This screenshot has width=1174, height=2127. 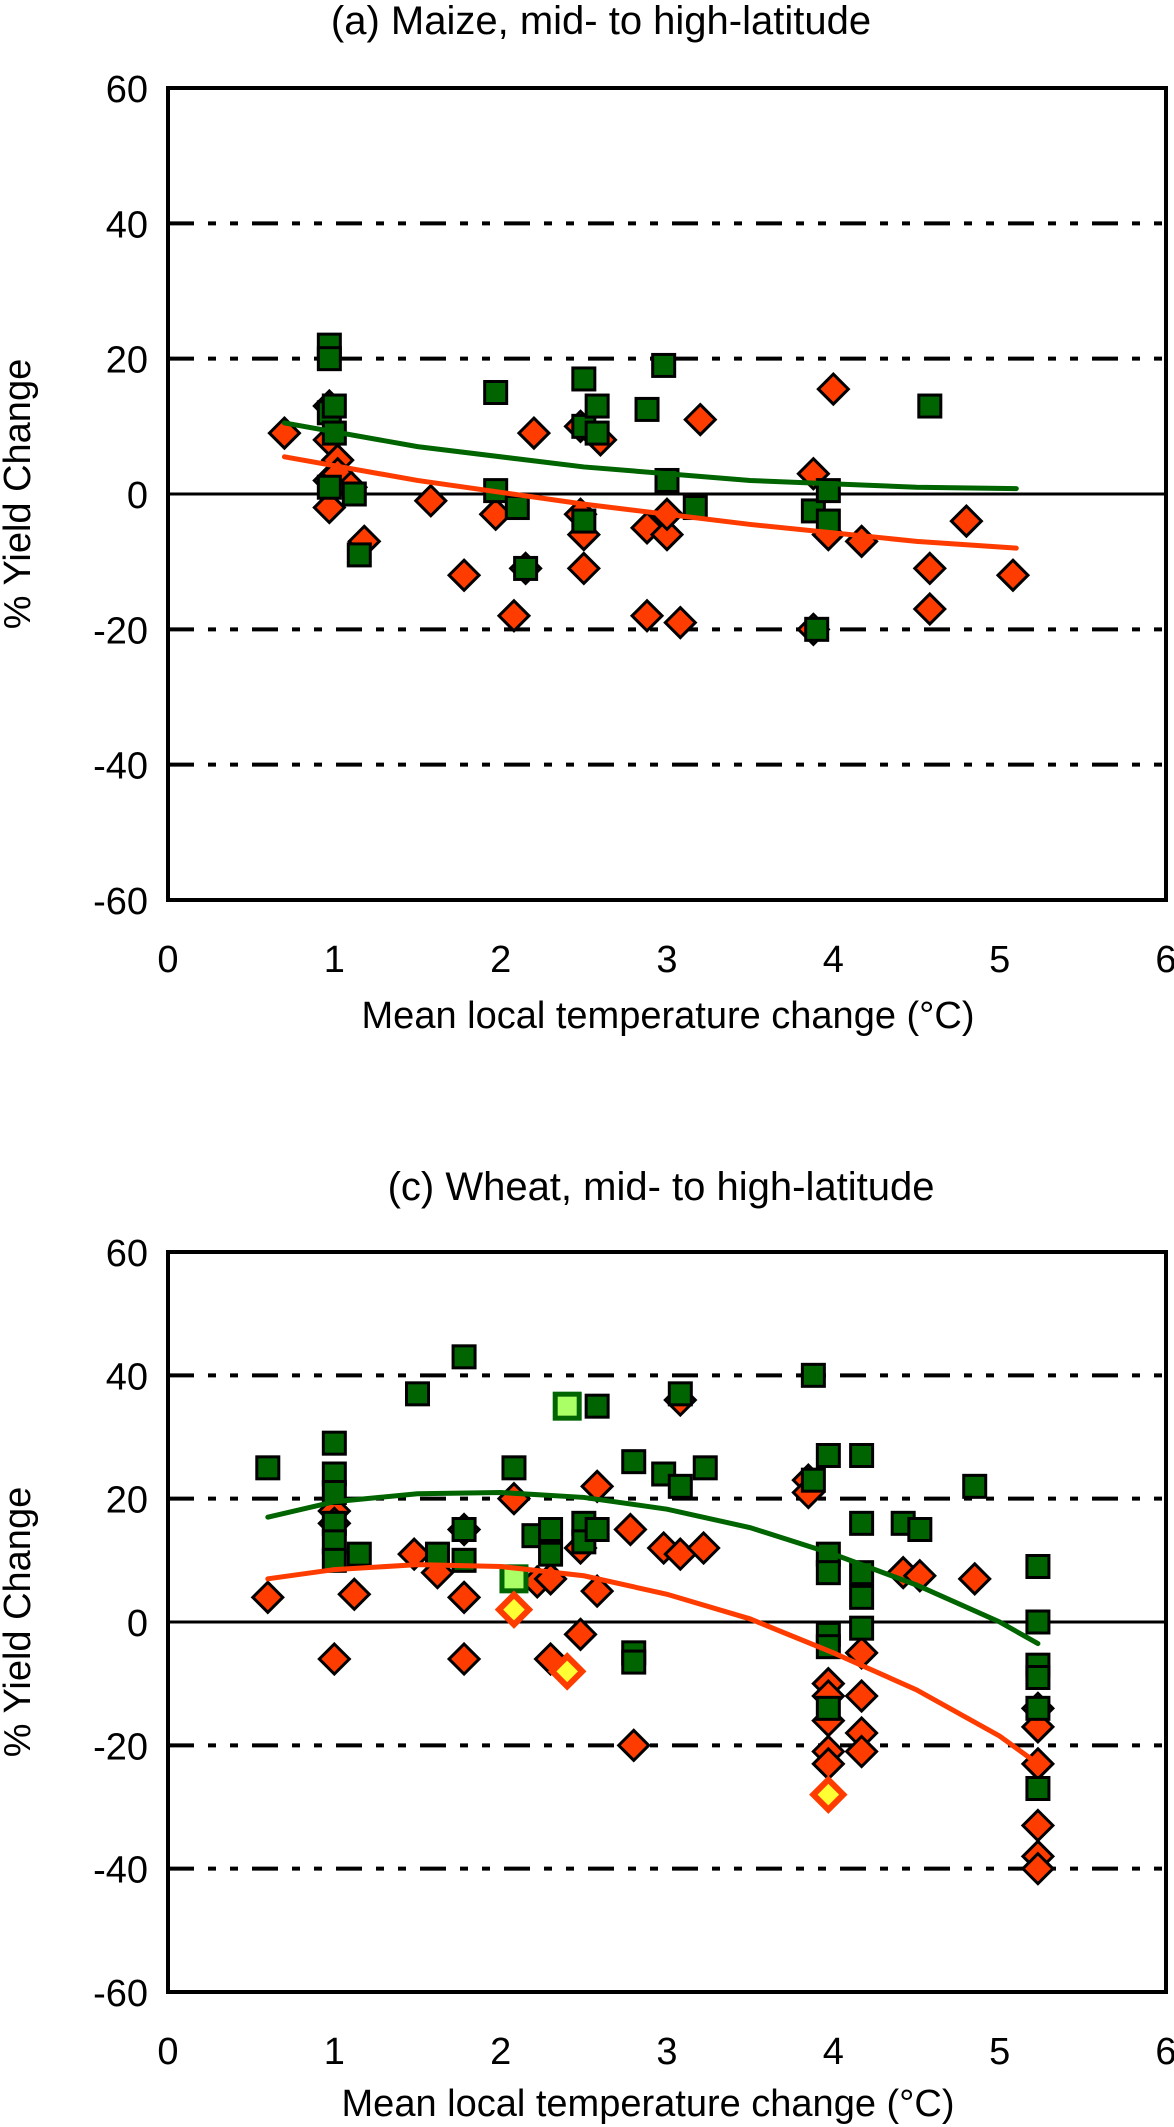 I want to click on x-tick-label: 5, so click(x=999, y=960).